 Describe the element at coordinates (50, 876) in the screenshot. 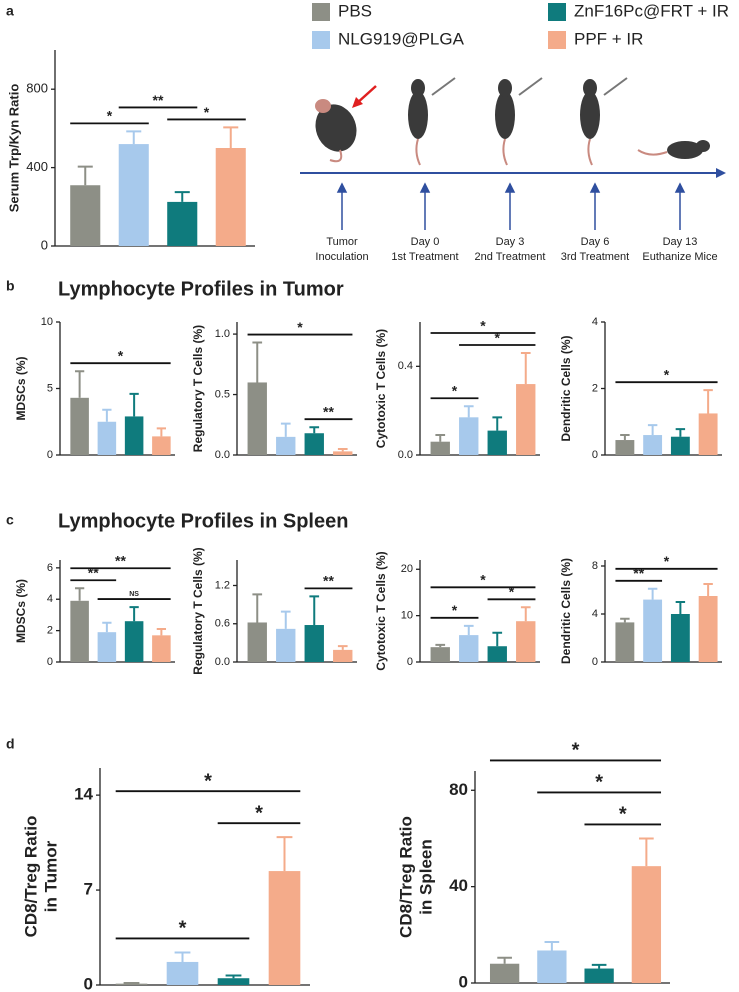

I see `y-axis-label: in Tumor` at that location.